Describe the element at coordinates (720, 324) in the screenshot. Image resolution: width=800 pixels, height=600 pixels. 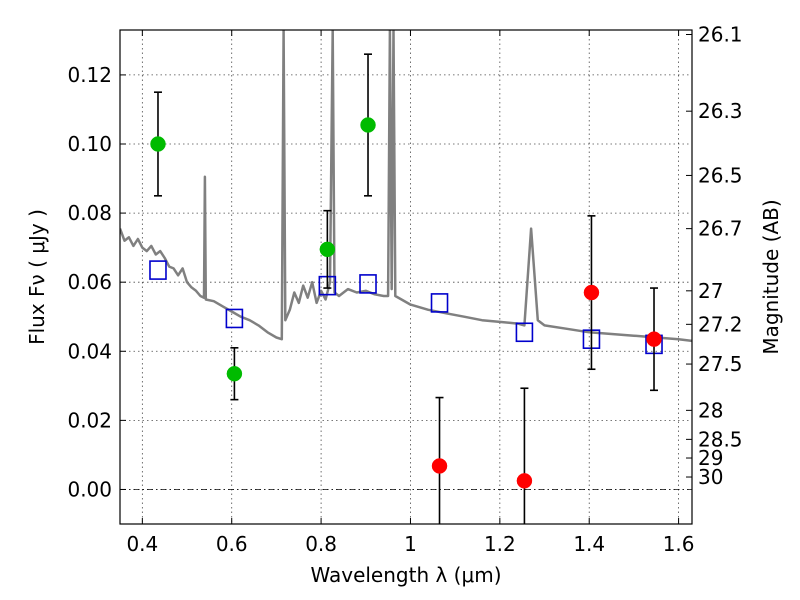
I see `right-tick-label: 27.2` at that location.